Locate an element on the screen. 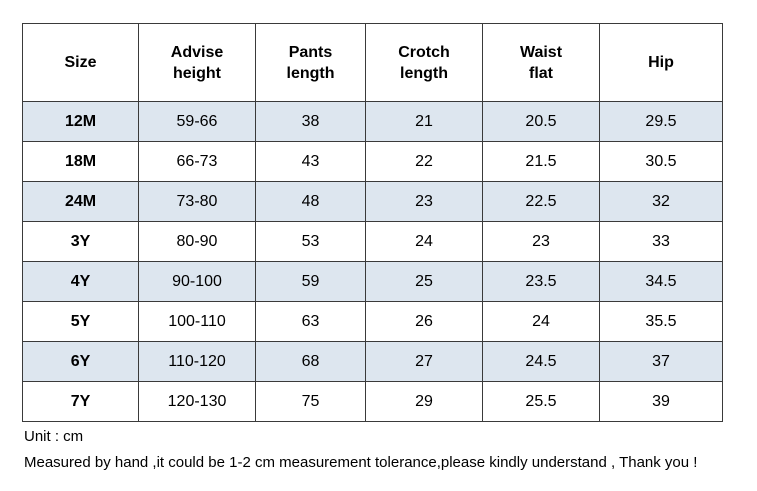 This screenshot has height=491, width=757. cell-waist-flat: 23.5 is located at coordinates (541, 281).